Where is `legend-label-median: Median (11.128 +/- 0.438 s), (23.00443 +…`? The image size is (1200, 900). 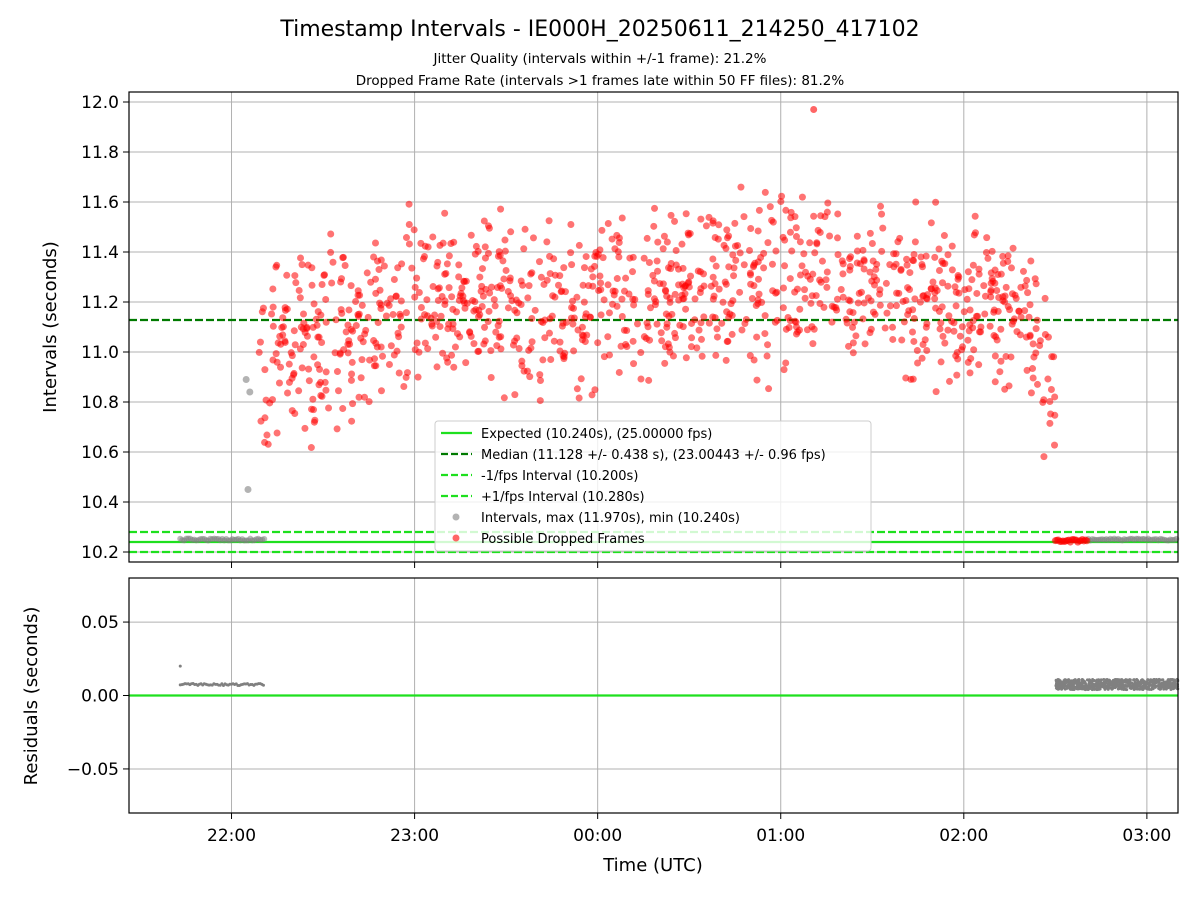
legend-label-median: Median (11.128 +/- 0.438 s), (23.00443 +… is located at coordinates (653, 455).